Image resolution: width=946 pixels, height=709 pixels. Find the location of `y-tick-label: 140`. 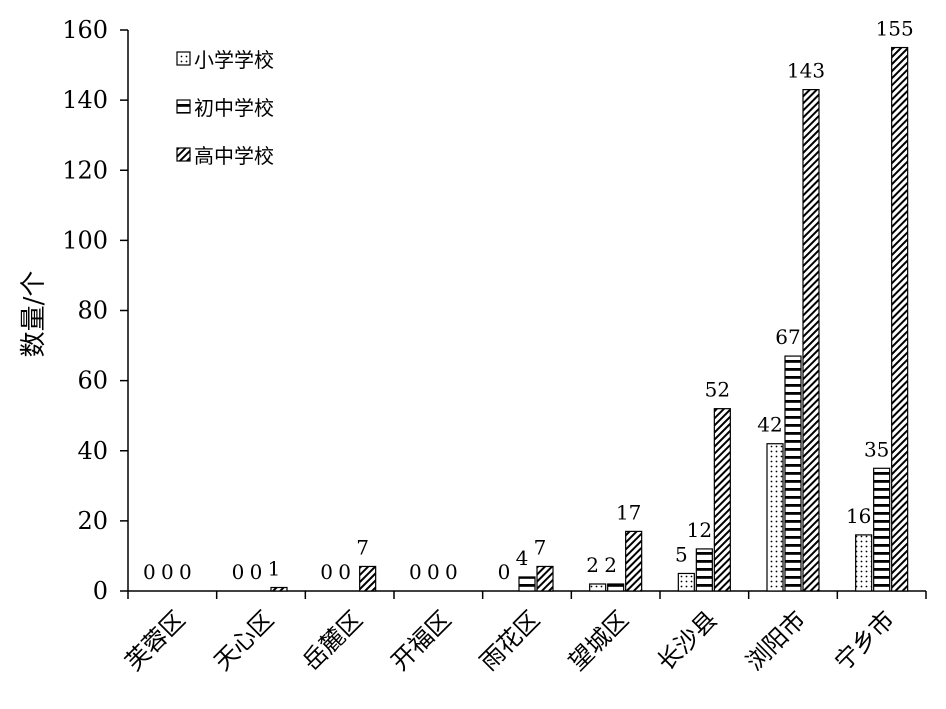

y-tick-label: 140 is located at coordinates (85, 100).